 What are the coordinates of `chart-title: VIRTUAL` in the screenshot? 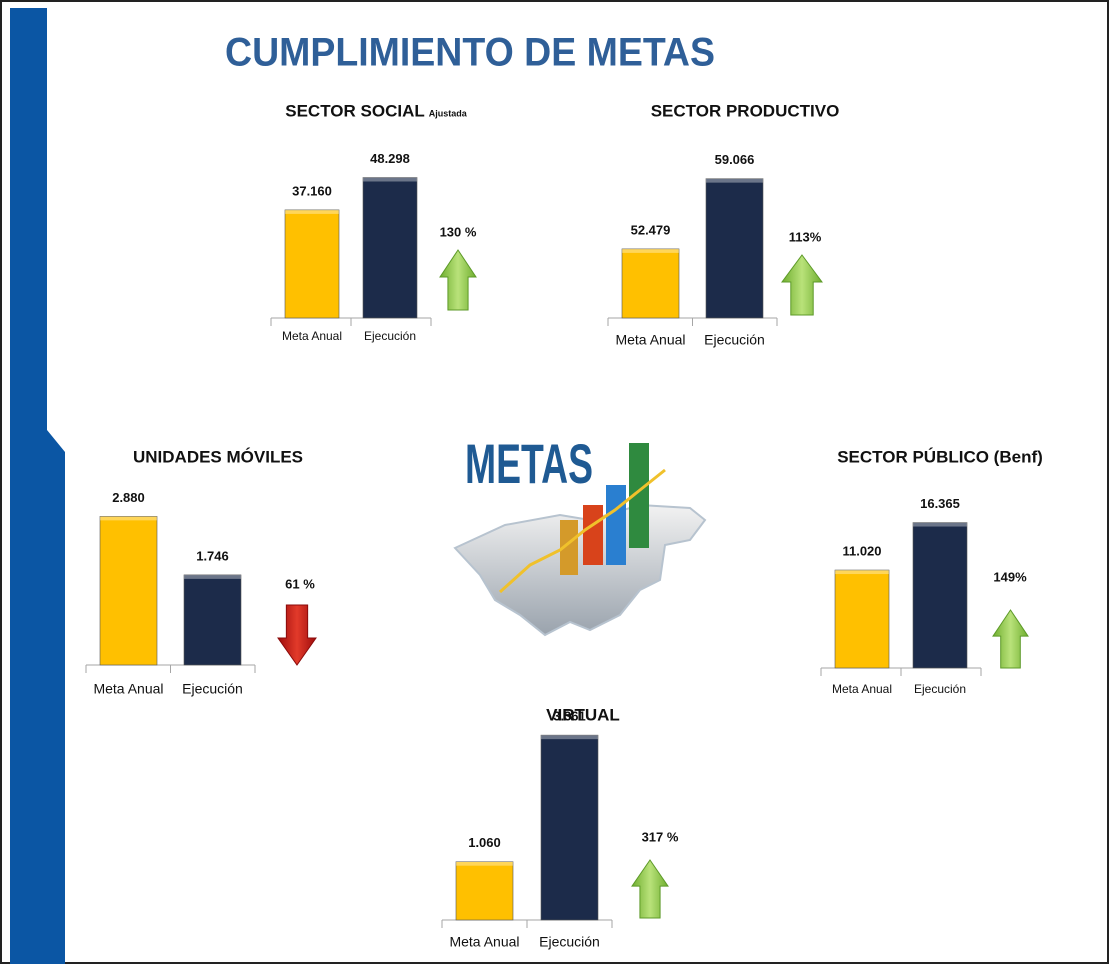 It's located at (583, 714).